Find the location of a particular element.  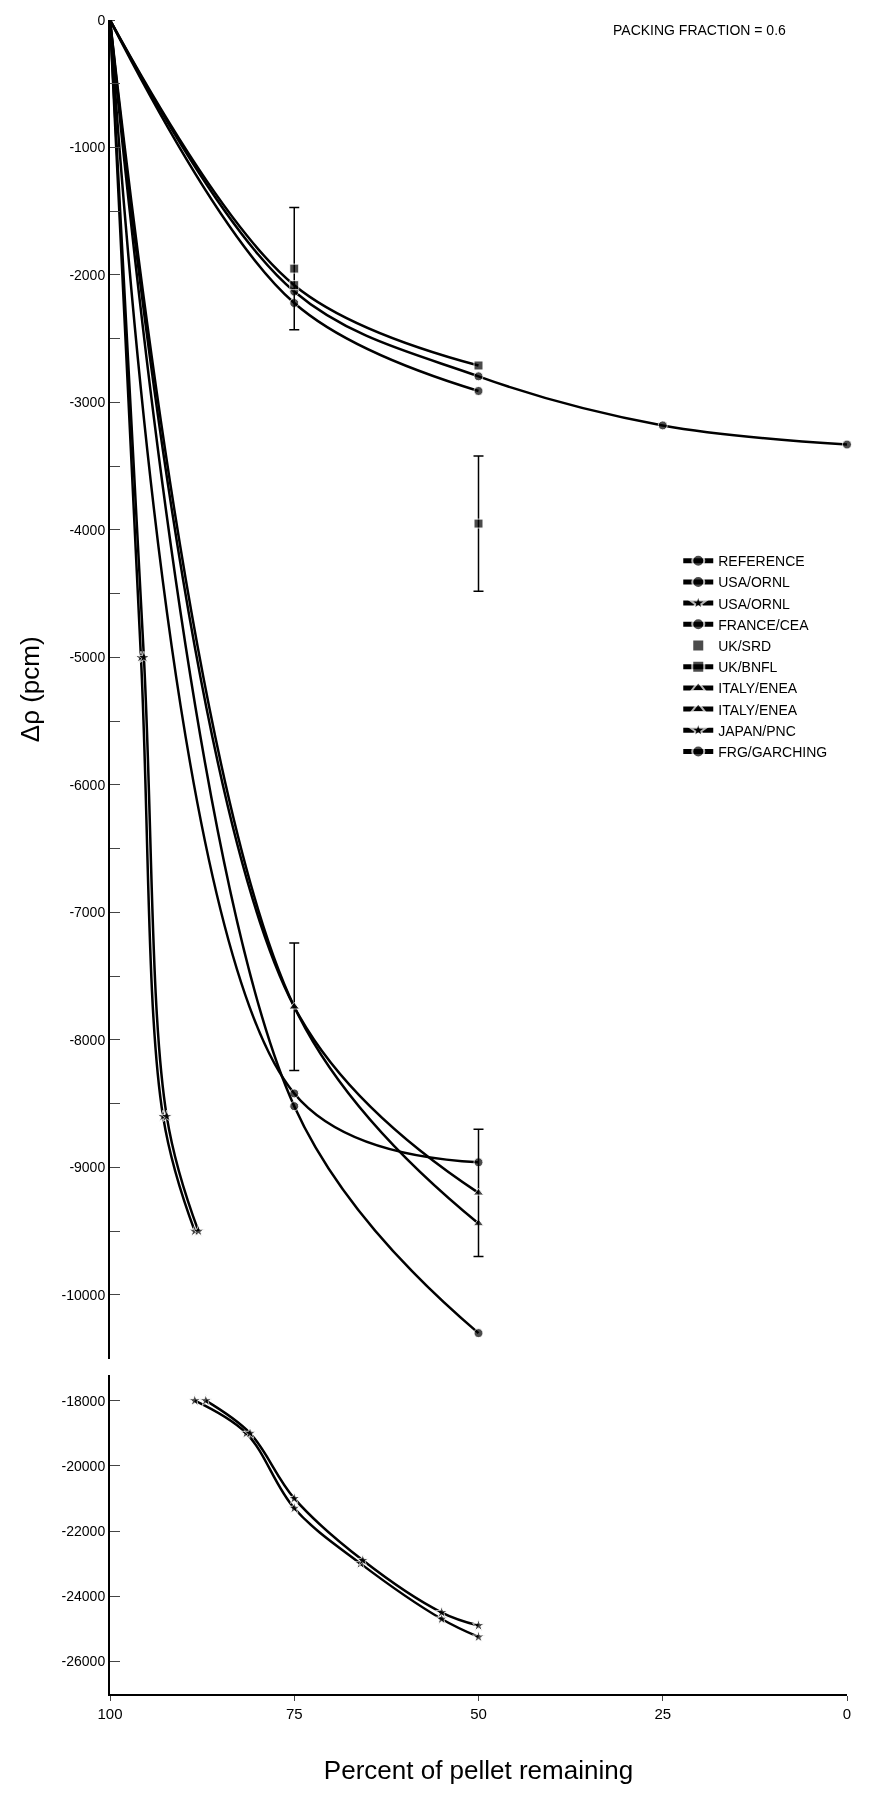

y-tick-label: -8000 is located at coordinates (87, 1039).